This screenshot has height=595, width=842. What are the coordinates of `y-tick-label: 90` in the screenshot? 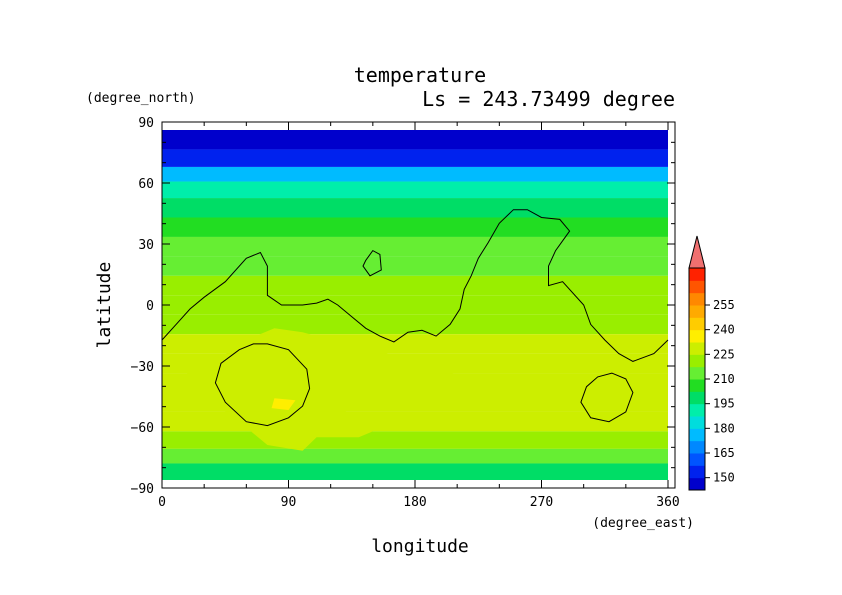 It's located at (146, 123).